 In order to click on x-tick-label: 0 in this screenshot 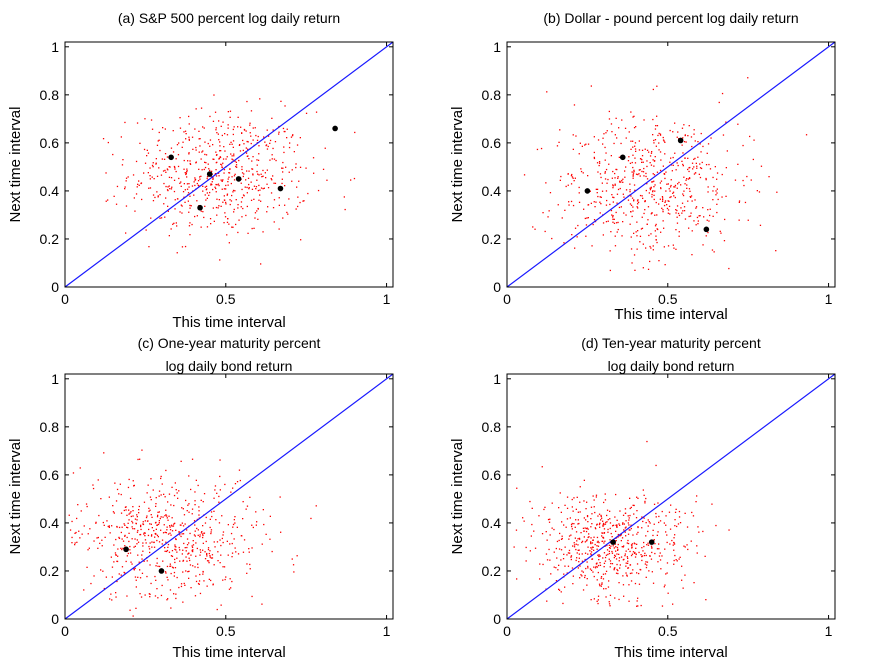, I will do `click(65, 631)`.